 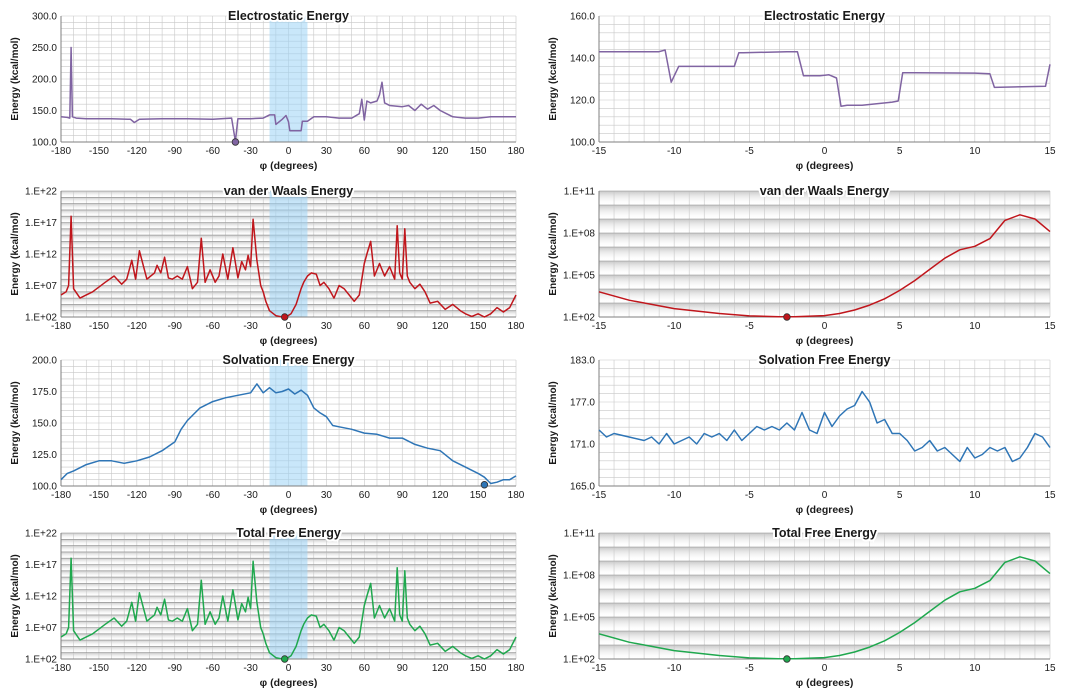 What do you see at coordinates (41, 223) in the screenshot?
I see `y-tick-label: 1.E+17` at bounding box center [41, 223].